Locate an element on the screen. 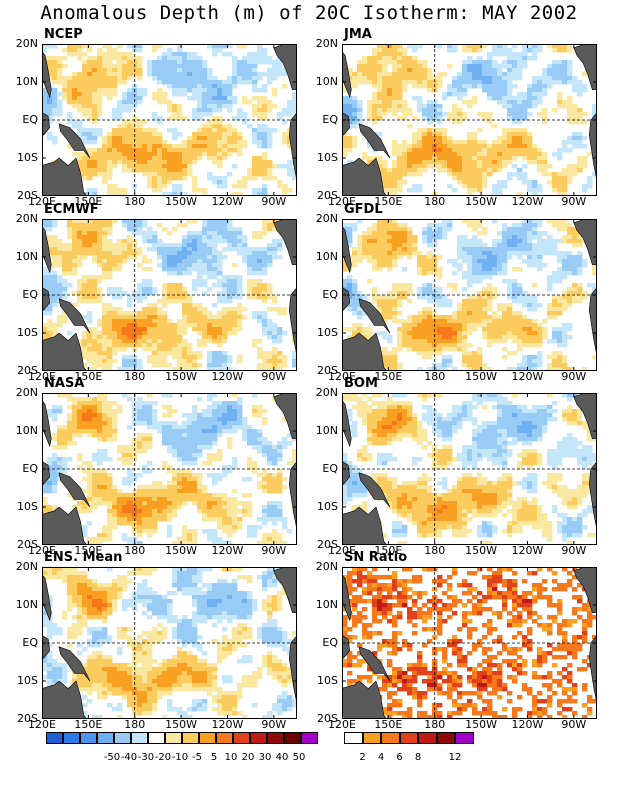  panel-title: NASA is located at coordinates (64, 383).